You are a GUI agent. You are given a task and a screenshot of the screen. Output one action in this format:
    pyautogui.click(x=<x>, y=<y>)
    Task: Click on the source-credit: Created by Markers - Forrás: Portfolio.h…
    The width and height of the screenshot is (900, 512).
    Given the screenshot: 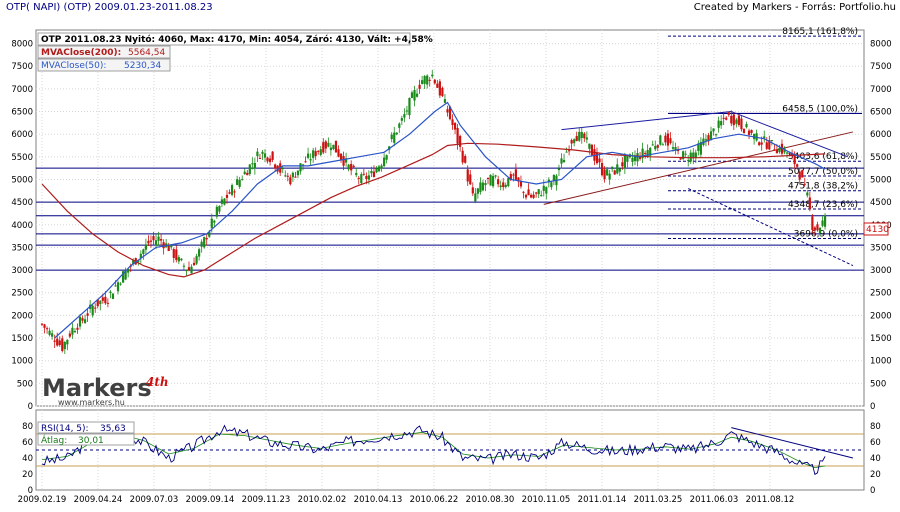 What is the action you would take?
    pyautogui.click(x=794, y=7)
    